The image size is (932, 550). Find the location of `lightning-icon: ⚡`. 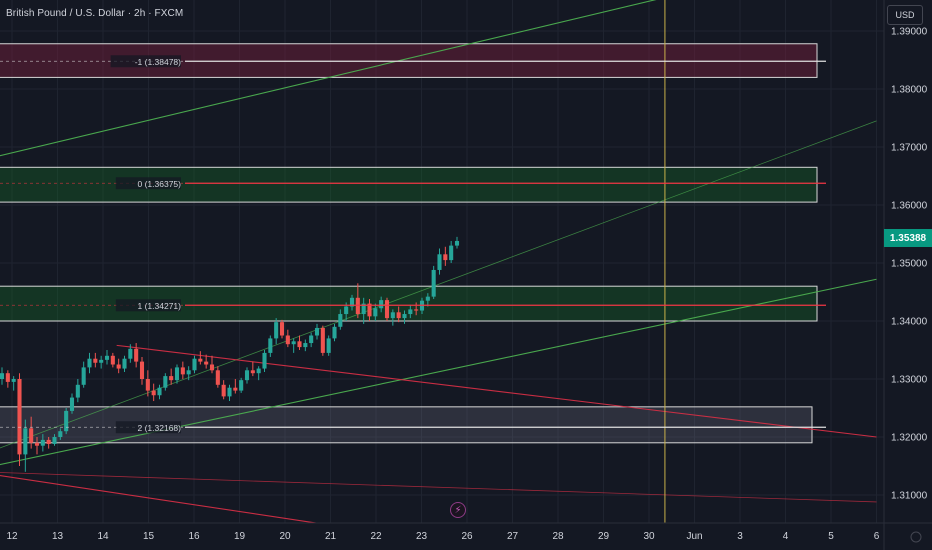

lightning-icon: ⚡ is located at coordinates (458, 510).